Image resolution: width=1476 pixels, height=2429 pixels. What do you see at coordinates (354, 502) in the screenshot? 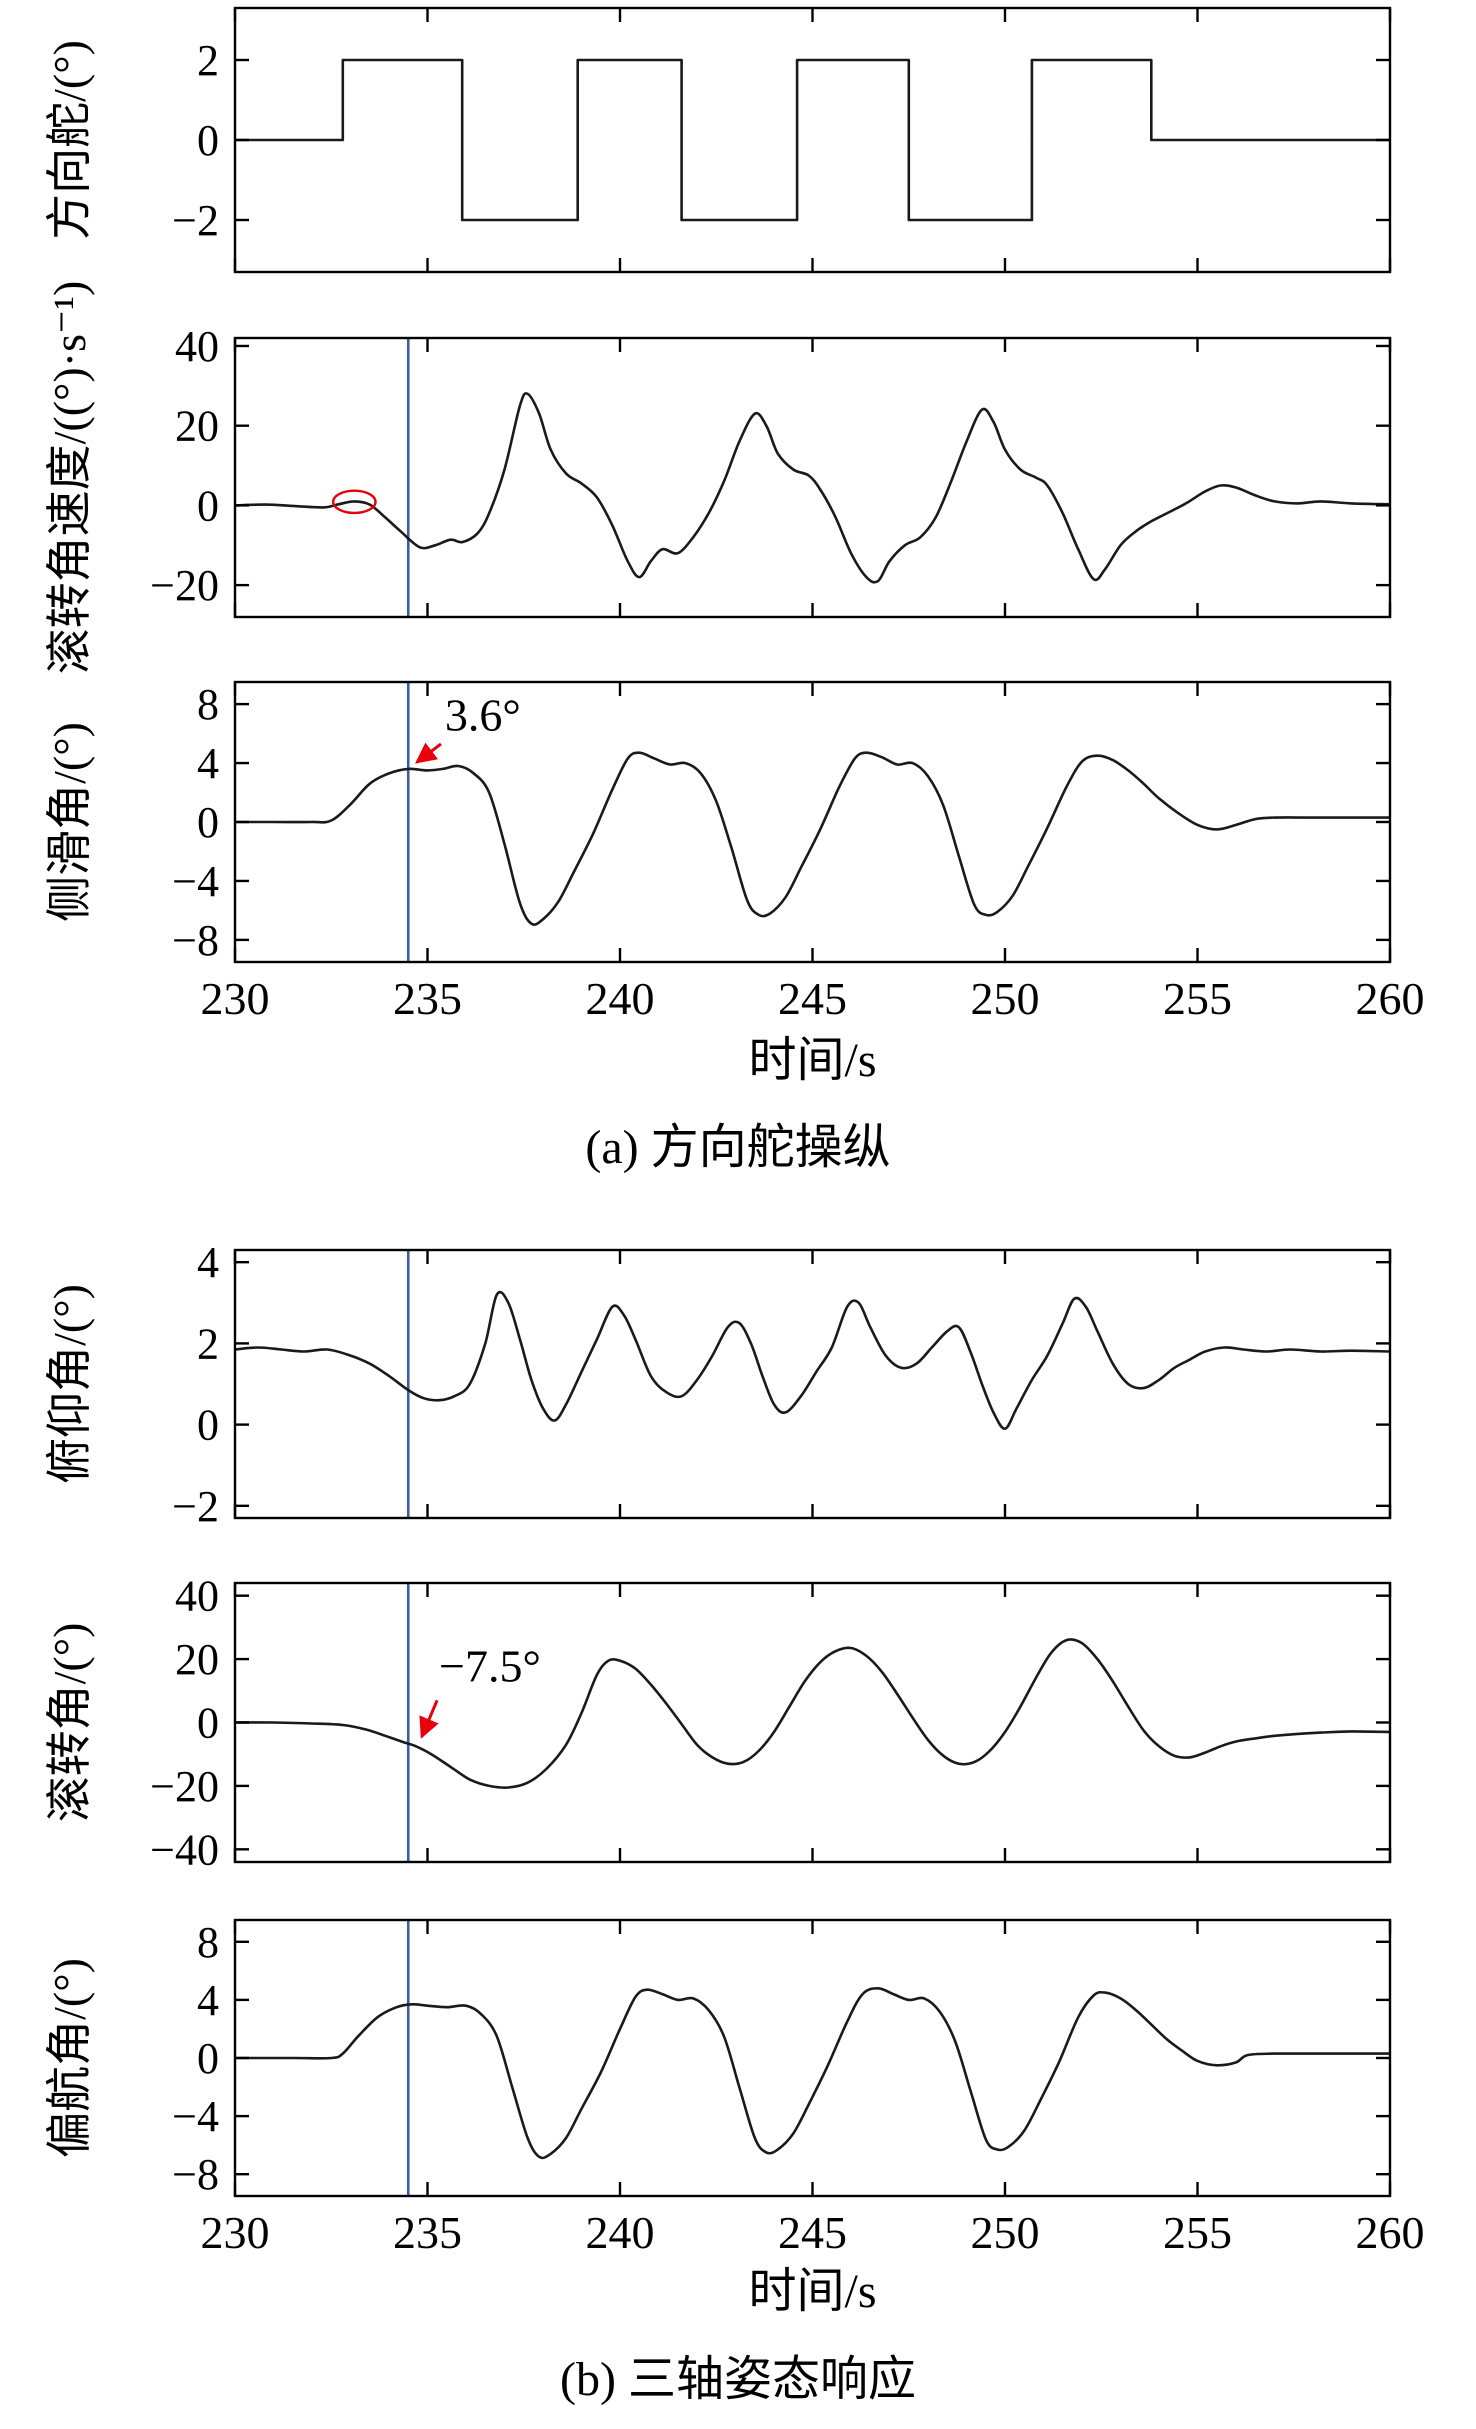
I see `highlight-ellipse` at bounding box center [354, 502].